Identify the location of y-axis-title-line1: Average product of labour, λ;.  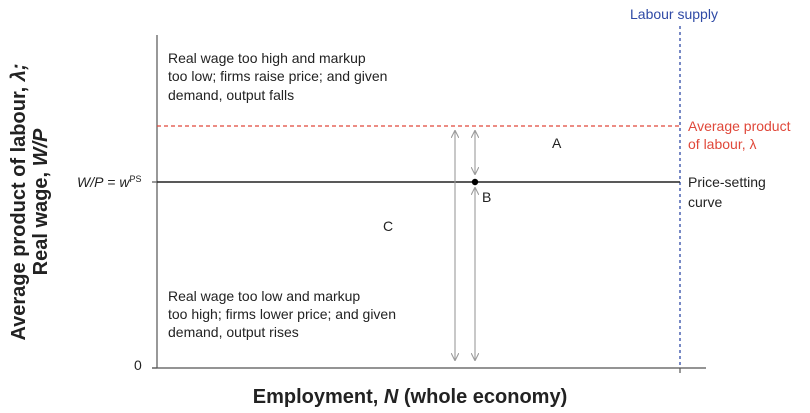
(19, 201).